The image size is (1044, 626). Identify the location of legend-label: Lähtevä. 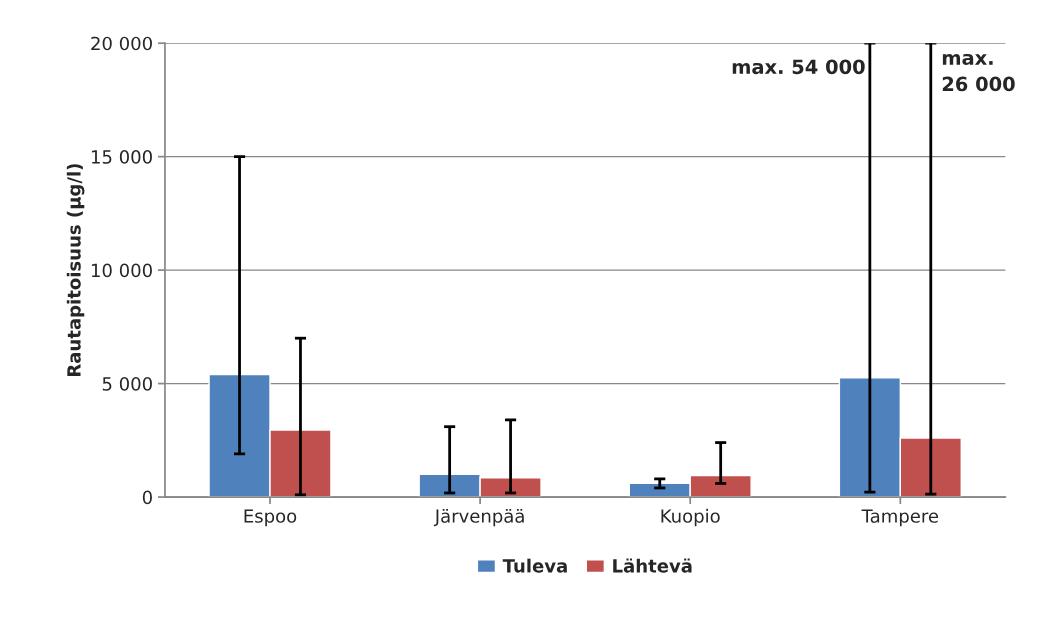
(652, 565).